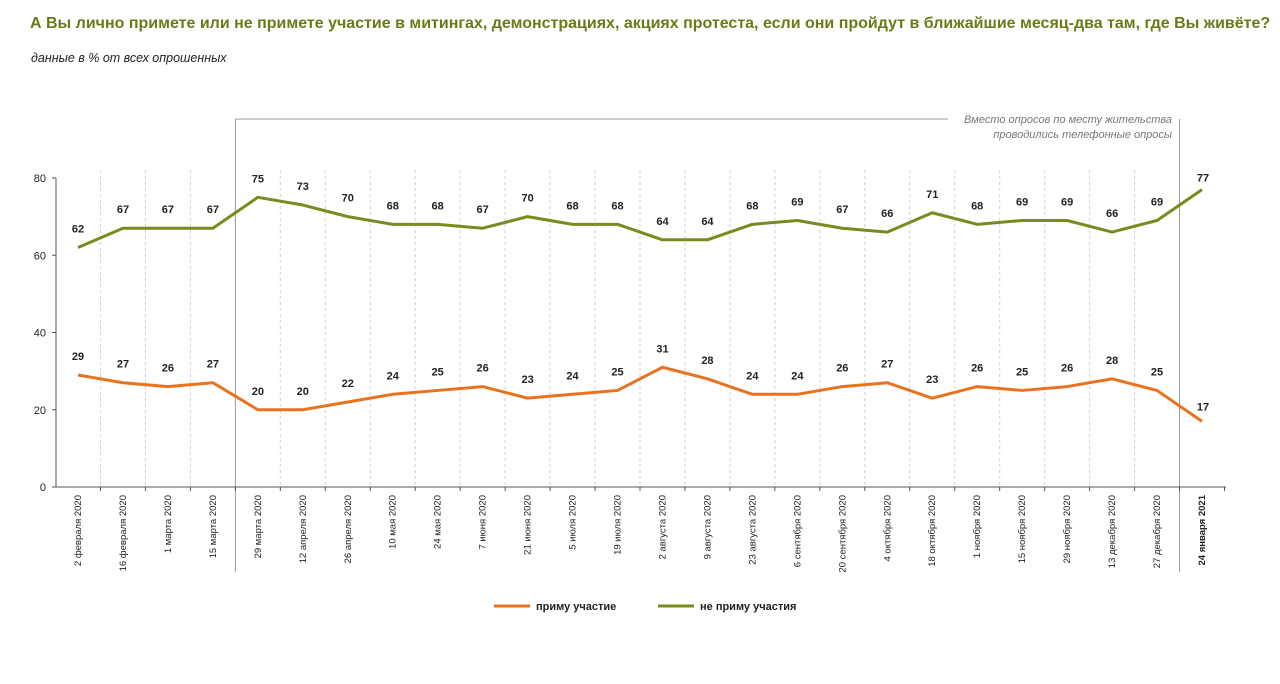  I want to click on data-label-not-take-part: 71, so click(932, 195).